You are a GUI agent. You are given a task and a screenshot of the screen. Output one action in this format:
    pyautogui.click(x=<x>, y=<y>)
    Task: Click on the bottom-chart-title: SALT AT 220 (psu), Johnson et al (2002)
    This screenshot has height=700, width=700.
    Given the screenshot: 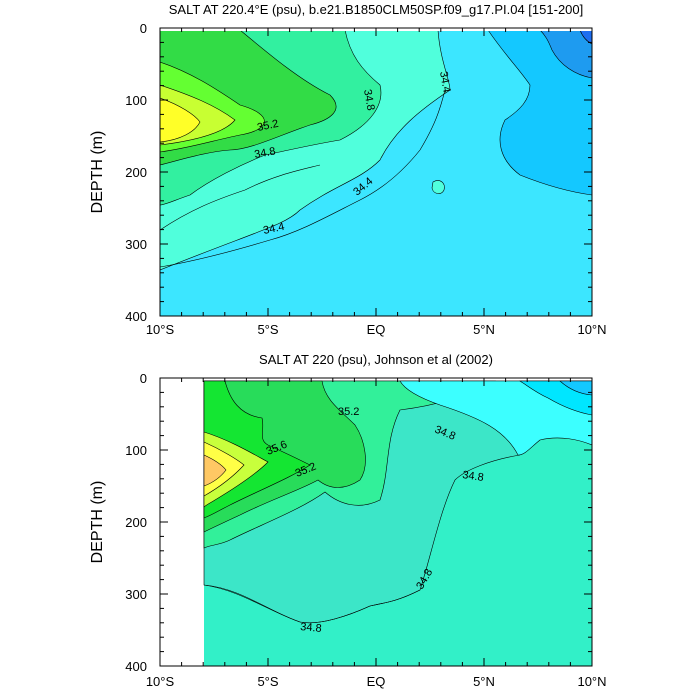 What is the action you would take?
    pyautogui.click(x=376, y=359)
    